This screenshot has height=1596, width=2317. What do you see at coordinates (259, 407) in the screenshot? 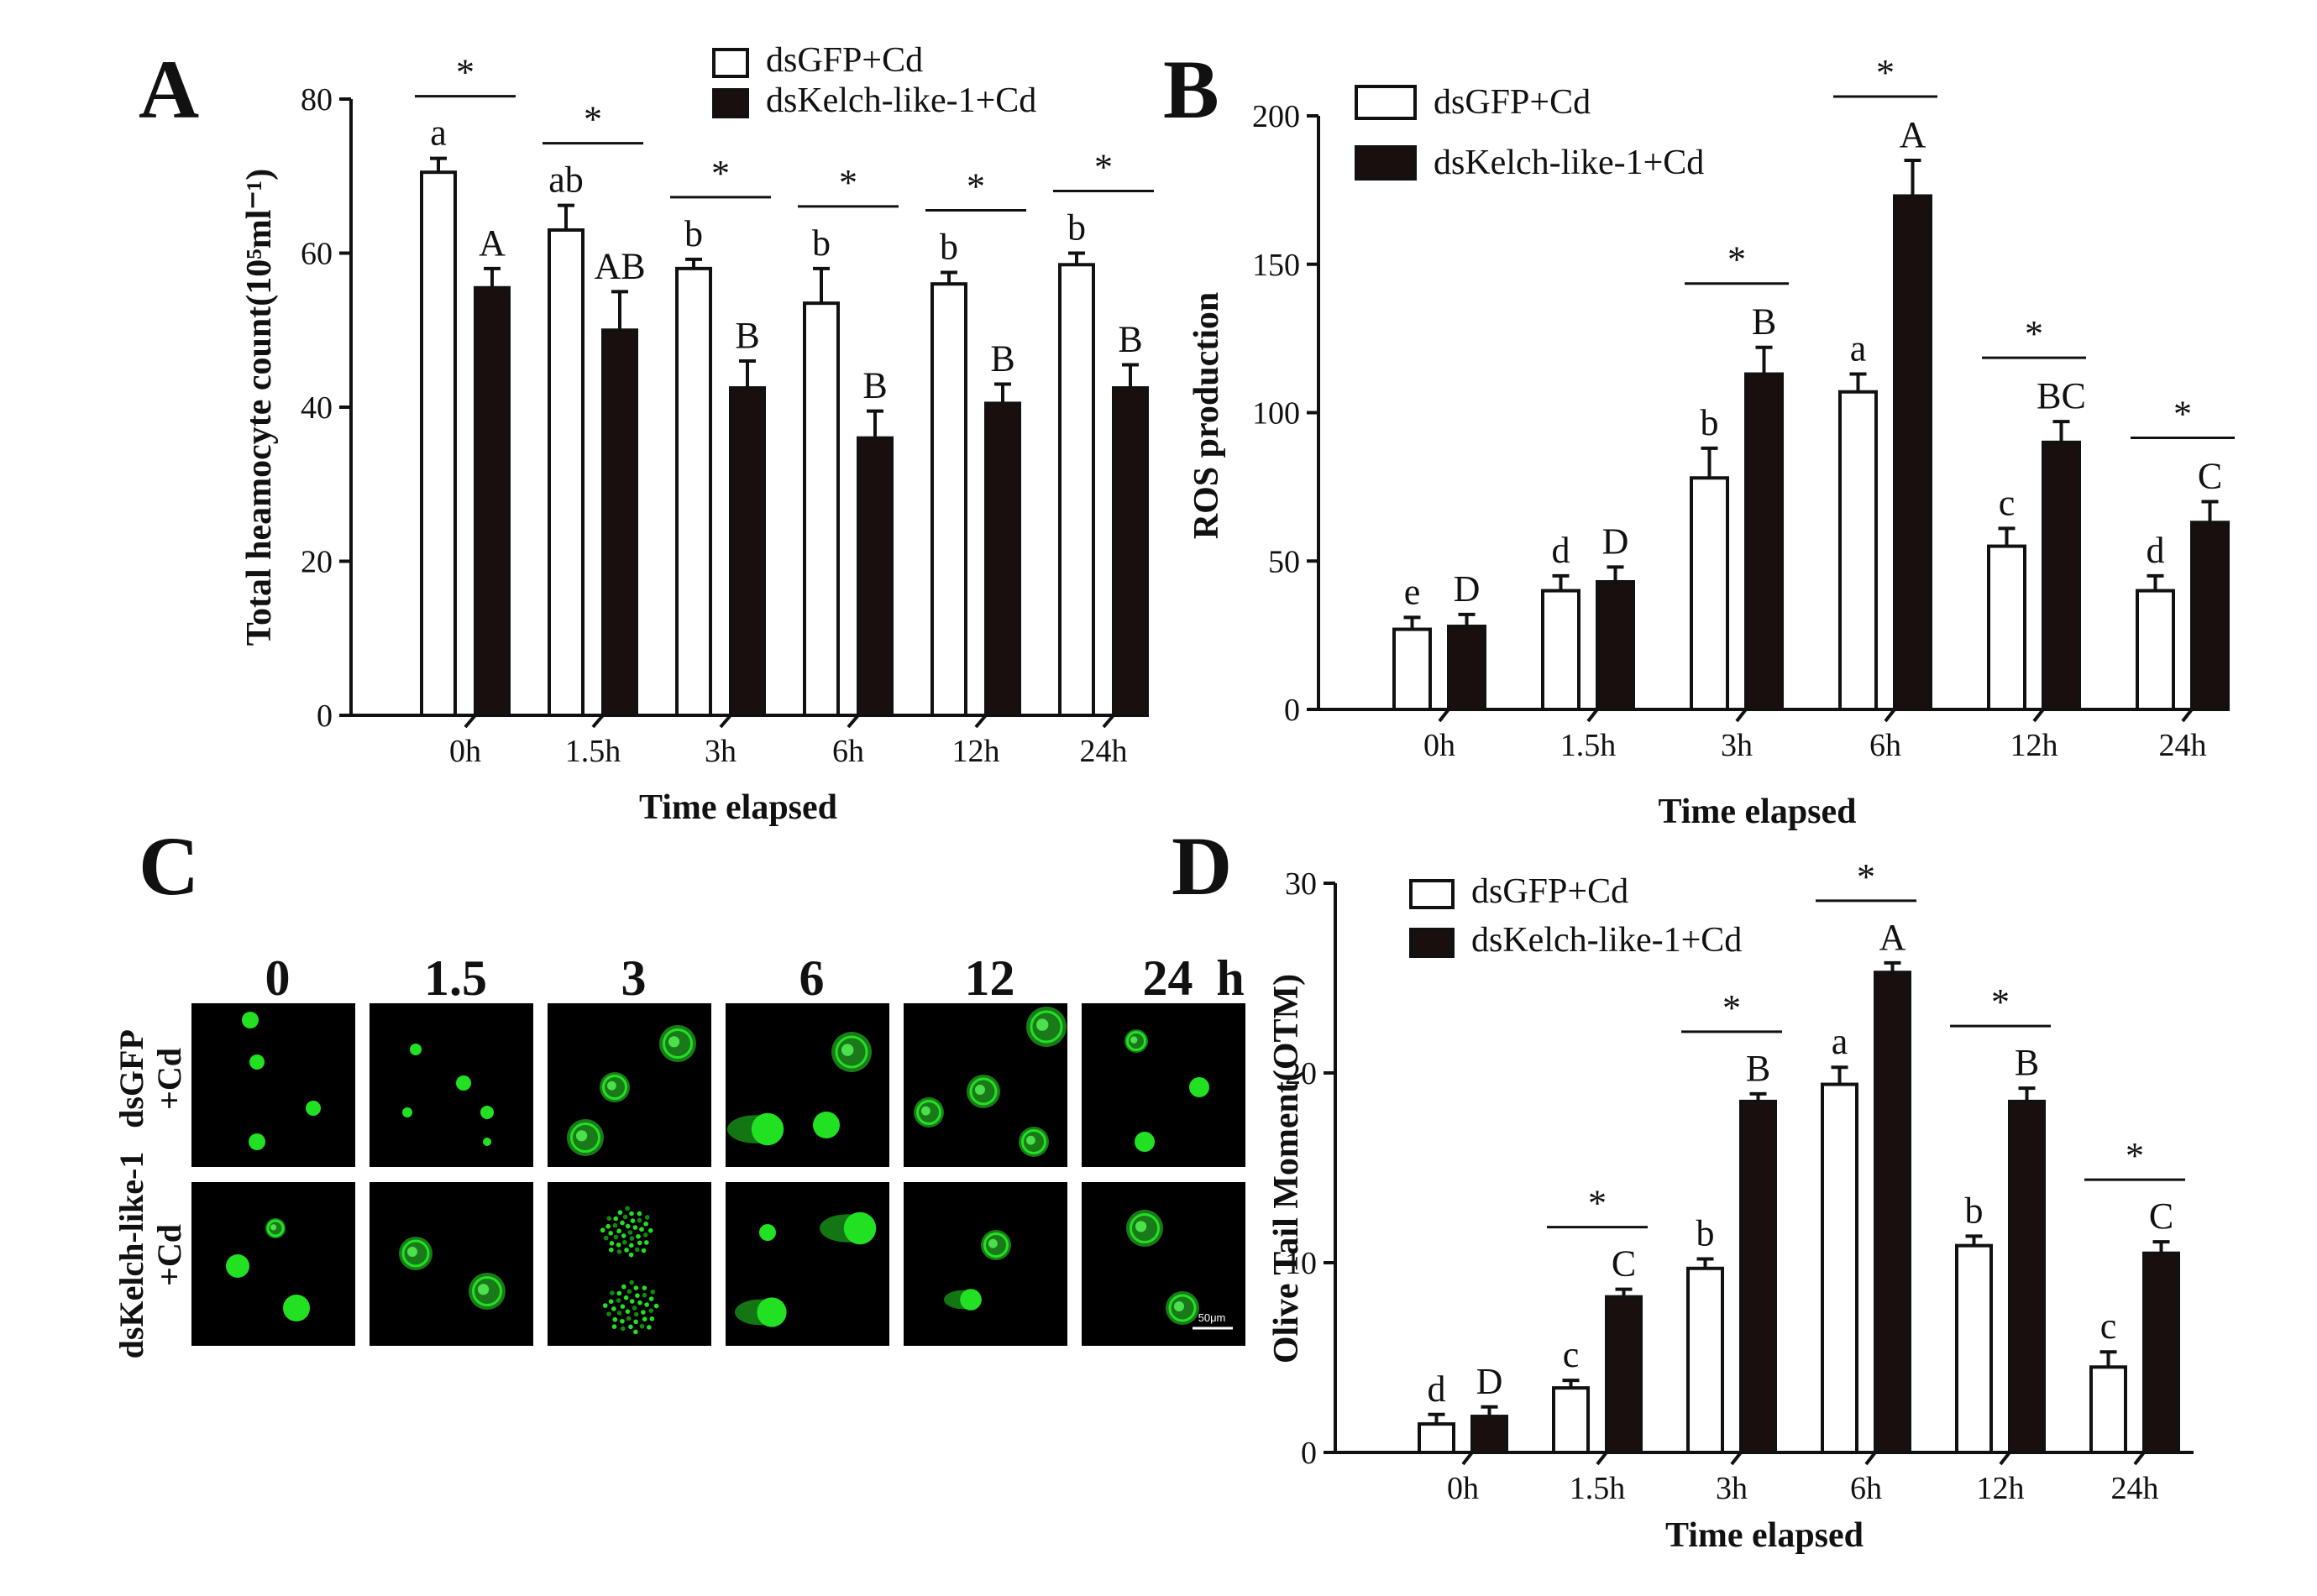
I see `y-axis-title: Total heamocyte count(10⁵ml⁻¹)` at bounding box center [259, 407].